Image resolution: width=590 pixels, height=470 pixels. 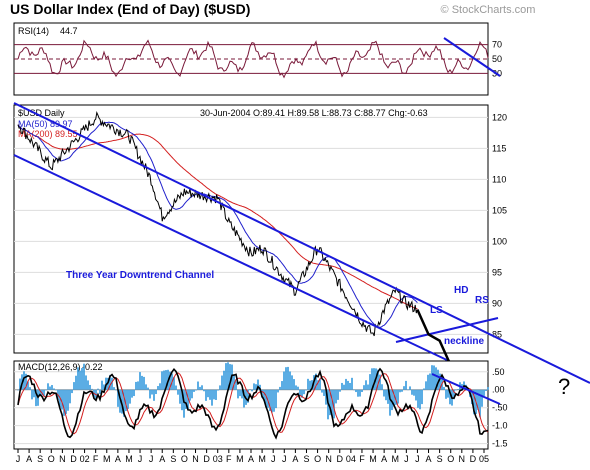 I want to click on x-tick-label: O, so click(x=450, y=459).